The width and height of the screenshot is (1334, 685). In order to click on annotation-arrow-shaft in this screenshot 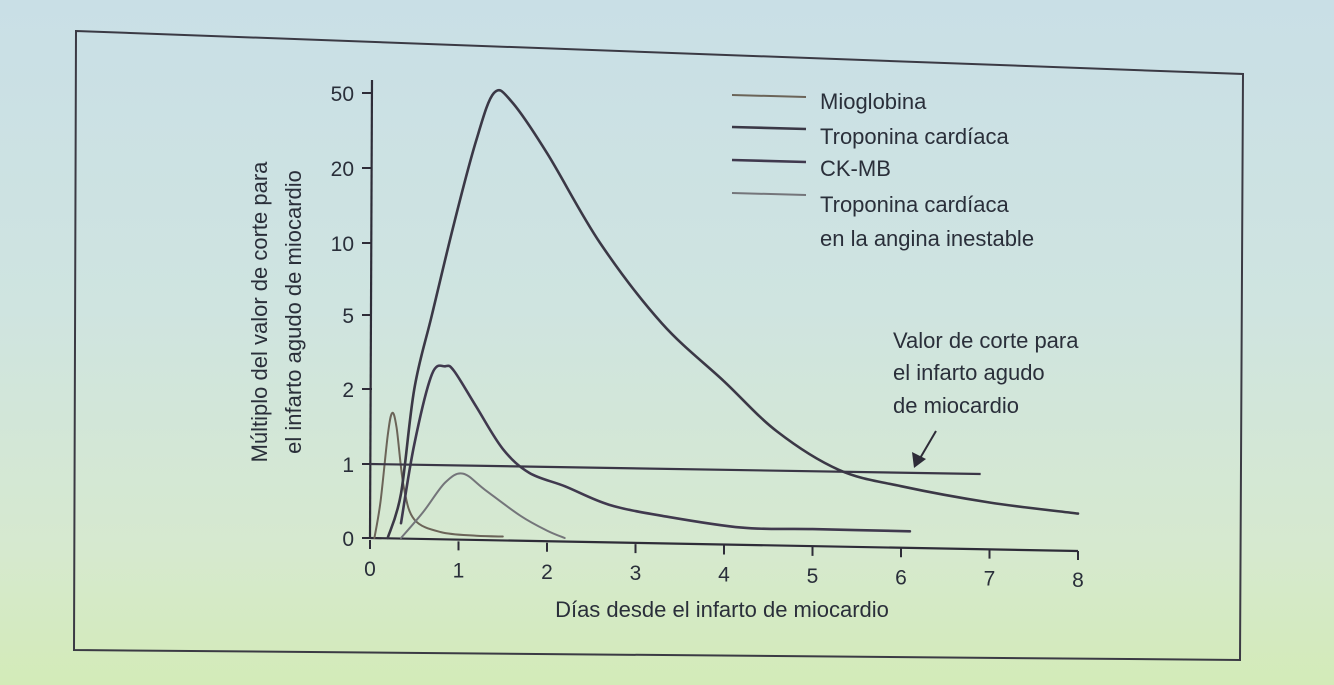, I will do `click(927, 445)`.